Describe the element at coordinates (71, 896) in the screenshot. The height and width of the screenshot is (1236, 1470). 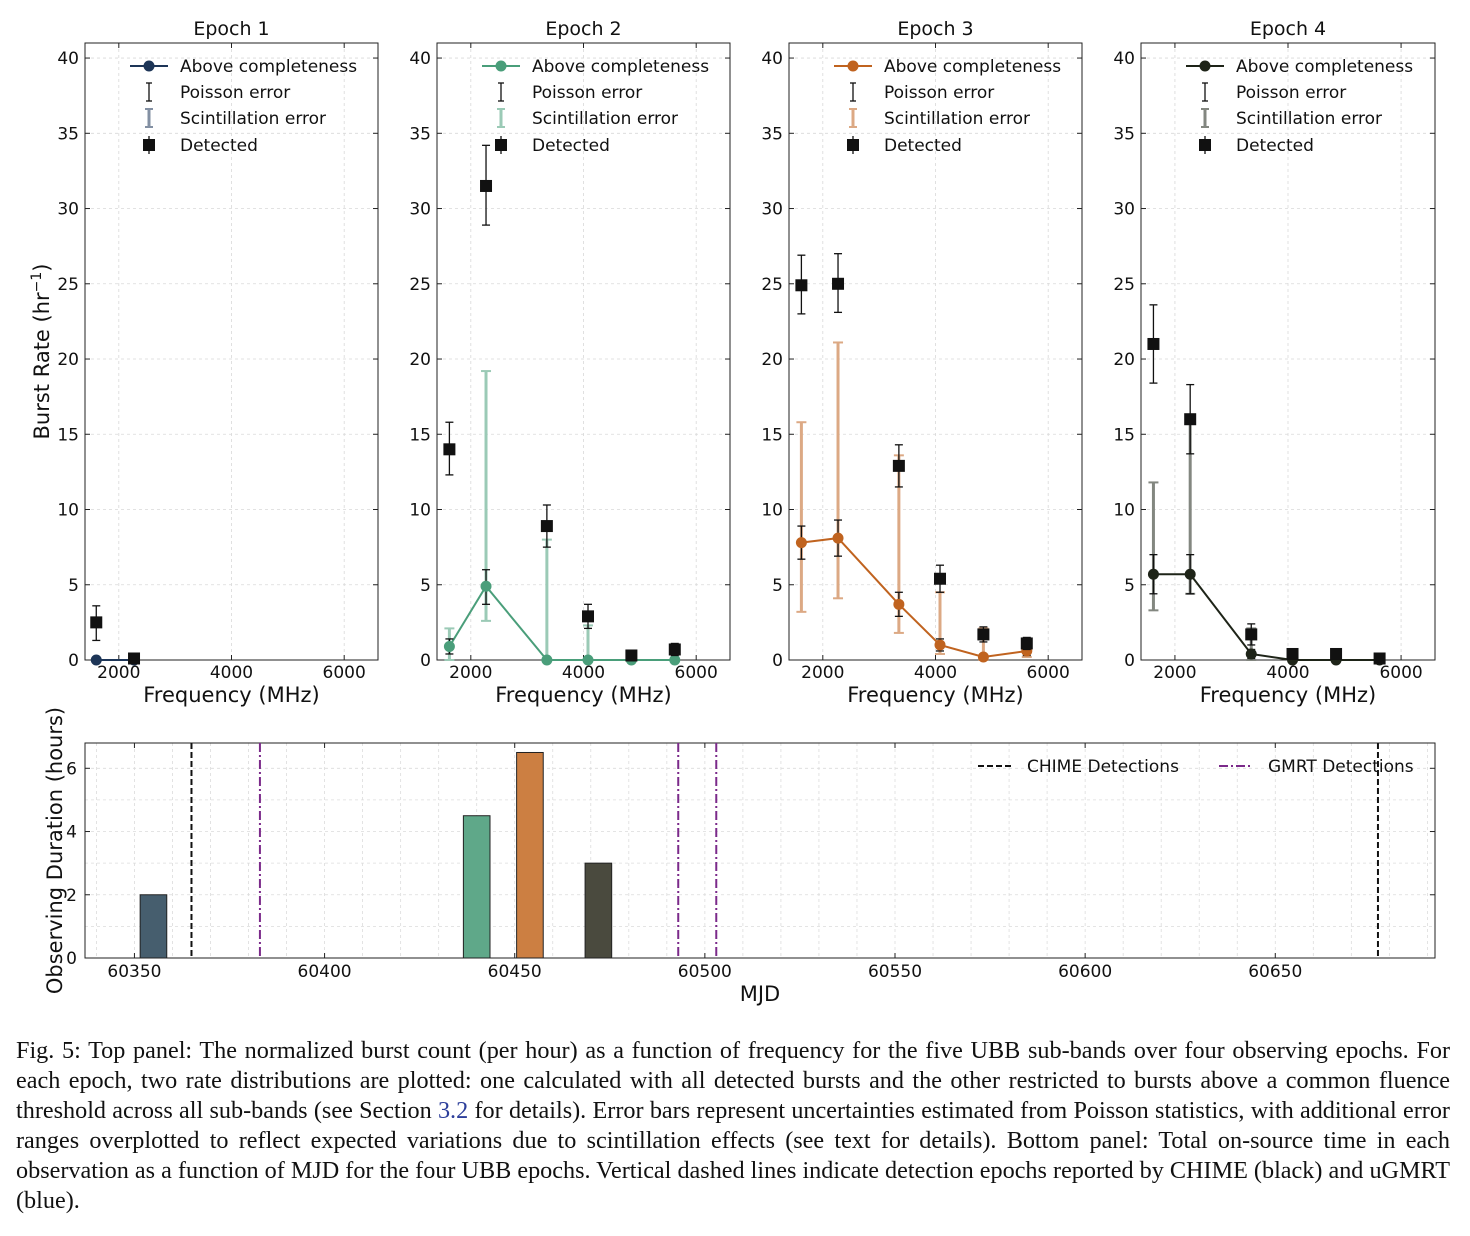
I see `y-tick-label: 2` at that location.